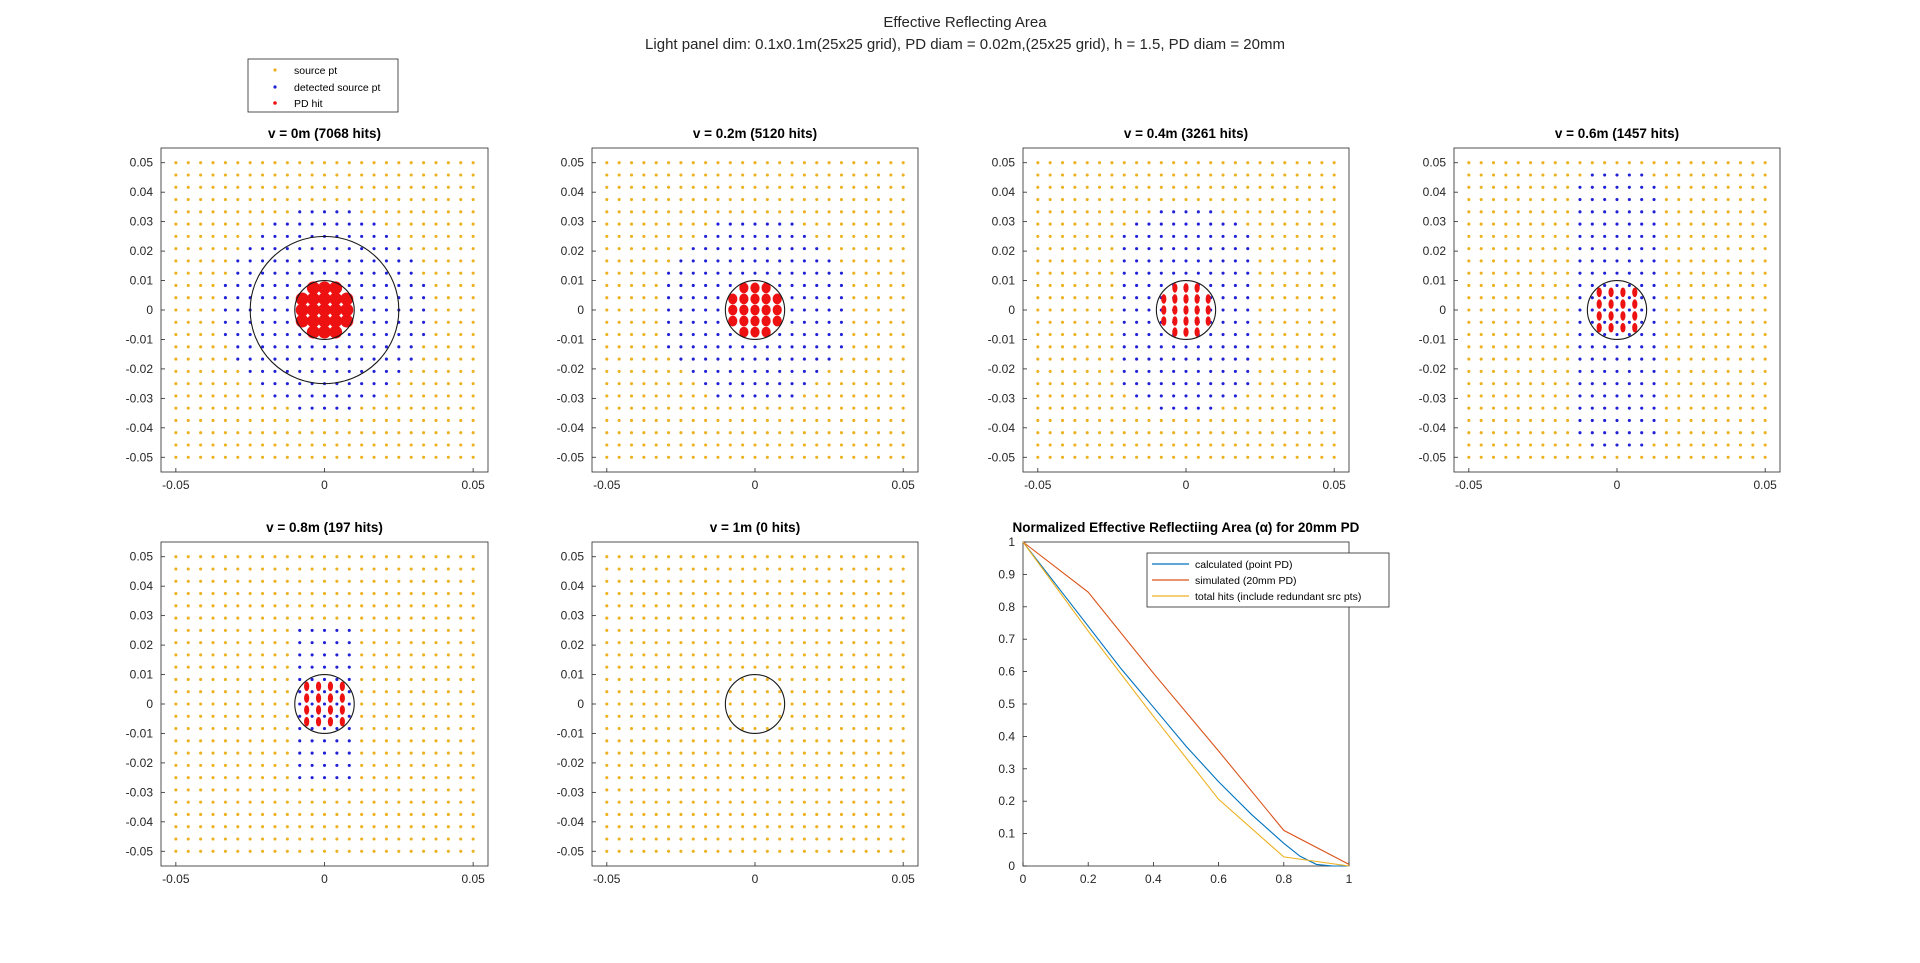 Image resolution: width=1920 pixels, height=963 pixels. Describe the element at coordinates (1006, 704) in the screenshot. I see `y-tick-label: 0.5` at that location.